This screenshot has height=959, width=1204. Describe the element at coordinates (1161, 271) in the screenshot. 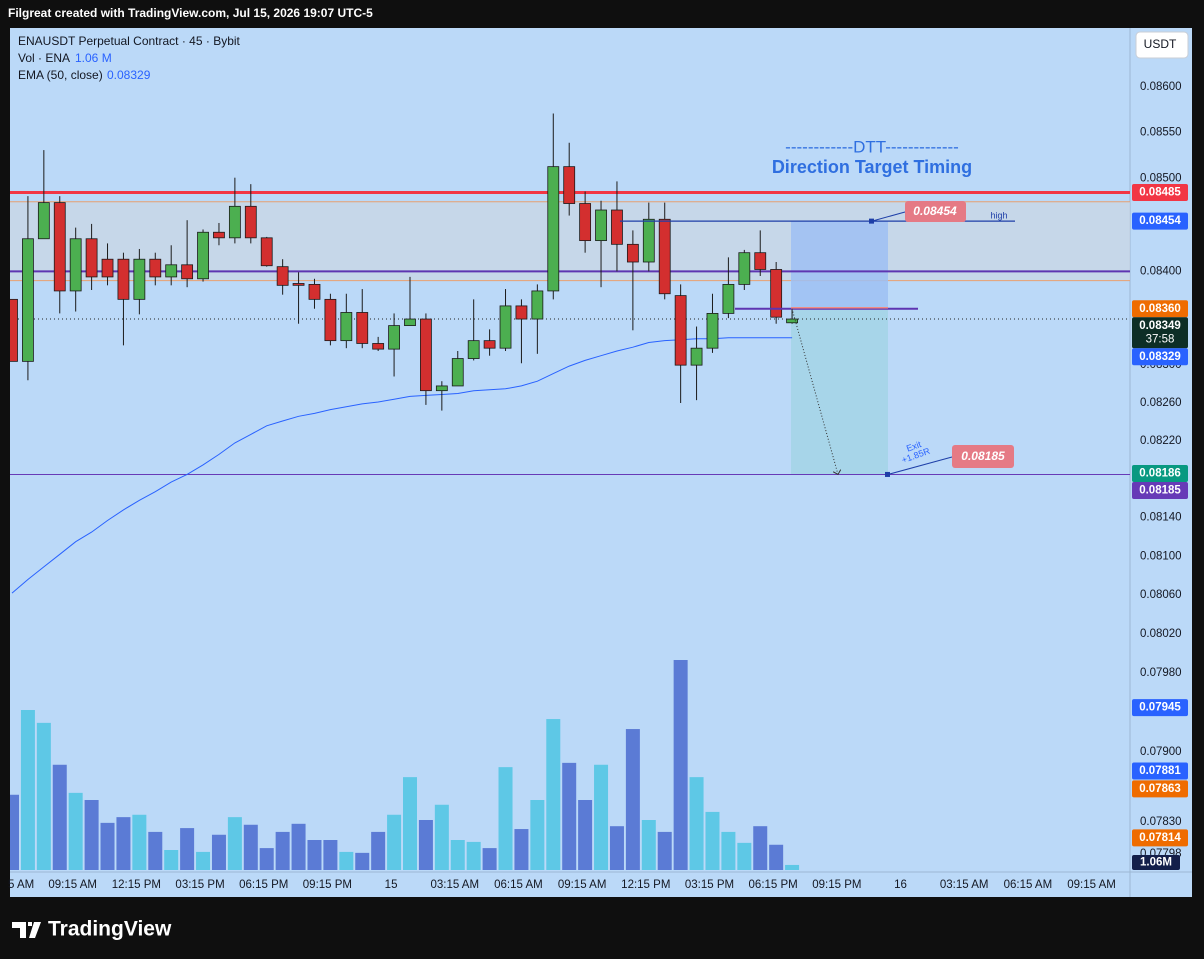

I see `y-tick-label: 0.08400` at that location.